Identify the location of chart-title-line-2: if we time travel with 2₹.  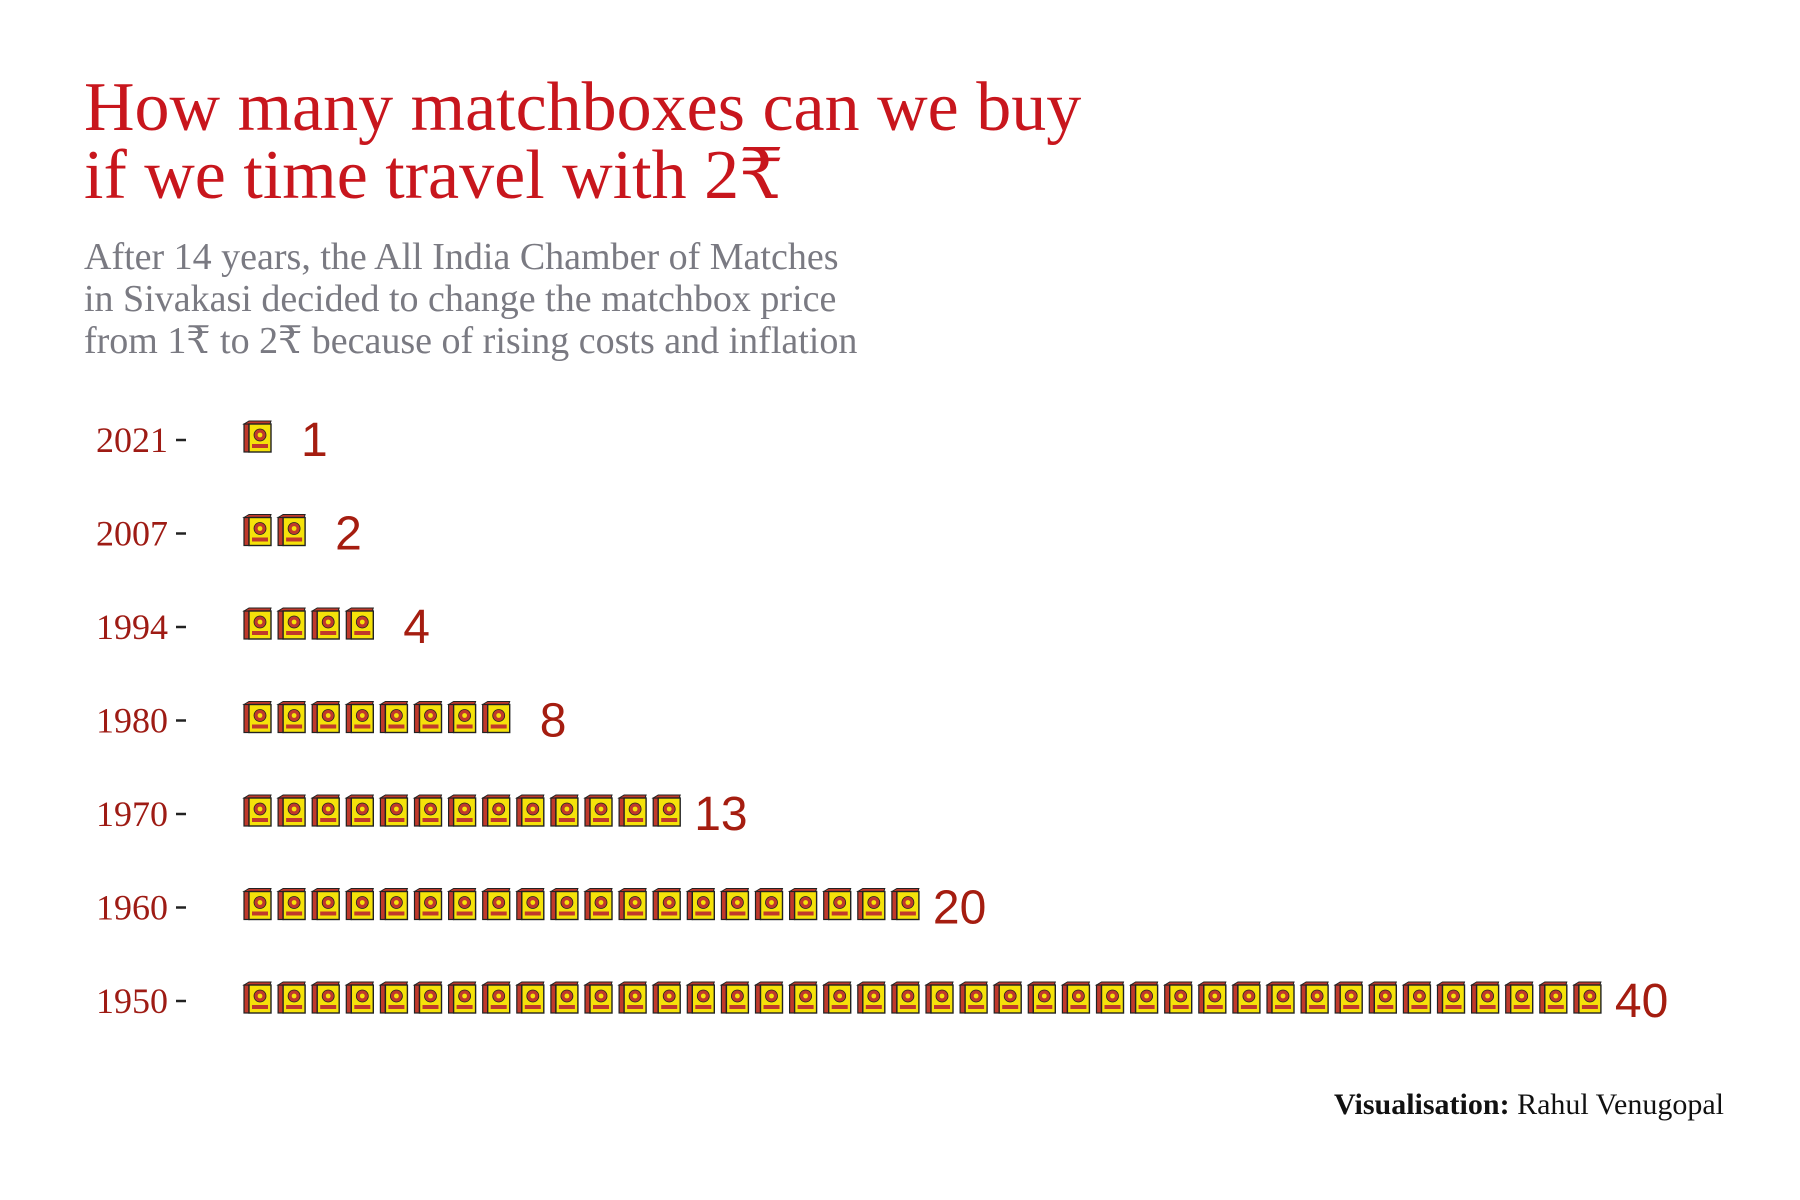
(434, 175).